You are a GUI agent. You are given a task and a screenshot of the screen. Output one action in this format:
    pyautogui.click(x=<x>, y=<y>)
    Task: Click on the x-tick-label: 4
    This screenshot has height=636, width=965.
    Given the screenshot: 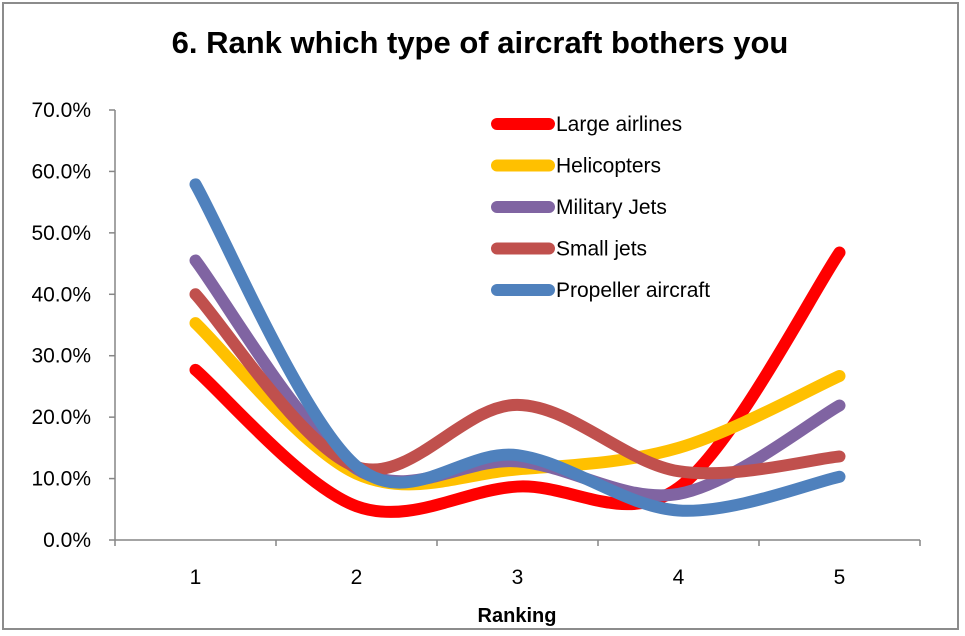 What is the action you would take?
    pyautogui.click(x=679, y=577)
    